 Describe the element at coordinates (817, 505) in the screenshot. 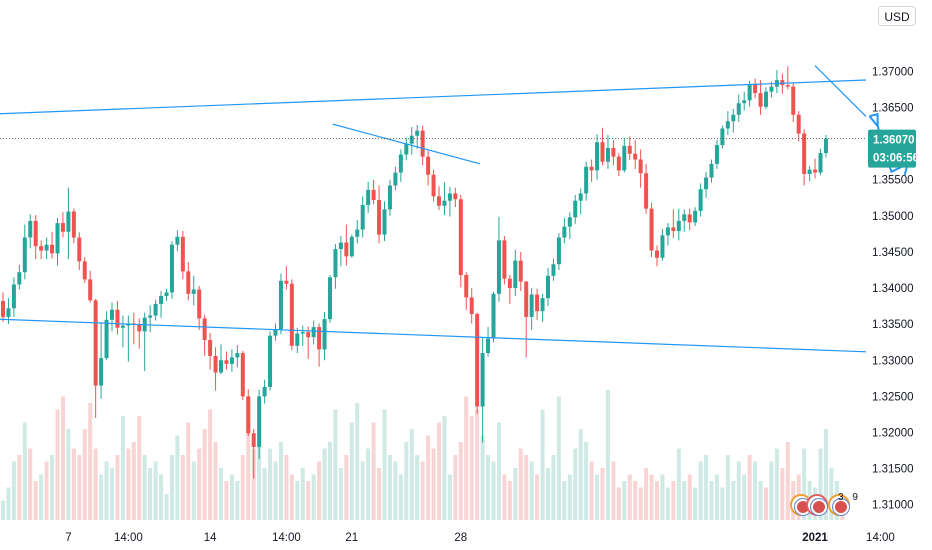

I see `us-flag-icon` at that location.